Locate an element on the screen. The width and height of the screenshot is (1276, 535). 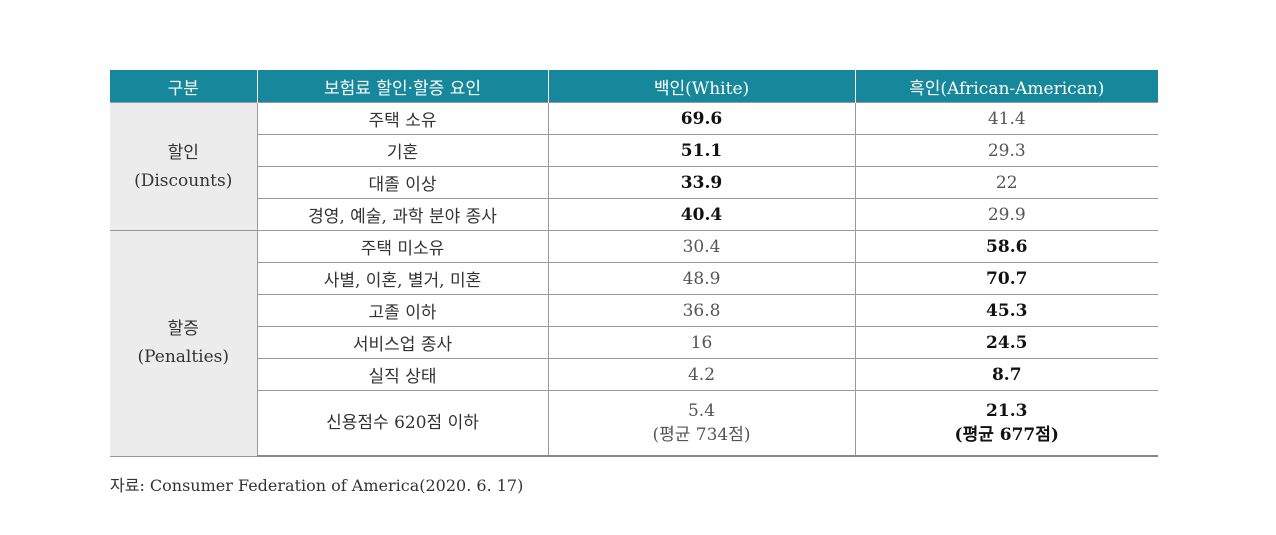
factor-cell: 실직 상태 is located at coordinates (402, 374).